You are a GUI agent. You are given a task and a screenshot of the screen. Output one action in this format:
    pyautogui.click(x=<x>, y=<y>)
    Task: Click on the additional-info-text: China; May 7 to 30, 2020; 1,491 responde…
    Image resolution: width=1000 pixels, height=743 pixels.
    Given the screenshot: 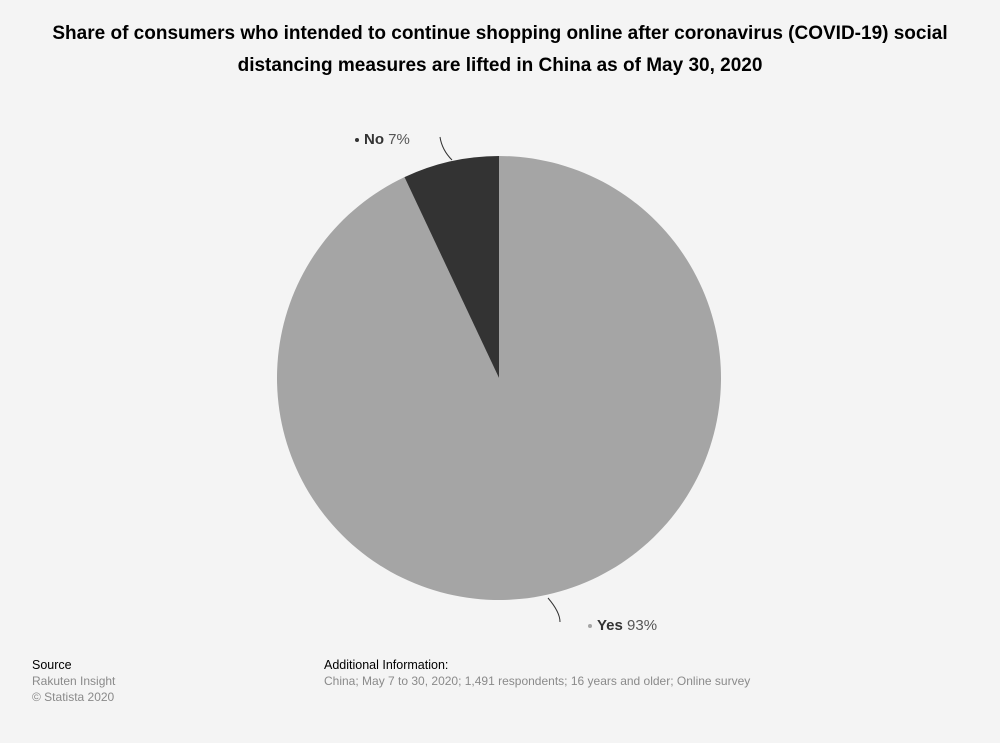 What is the action you would take?
    pyautogui.click(x=537, y=681)
    